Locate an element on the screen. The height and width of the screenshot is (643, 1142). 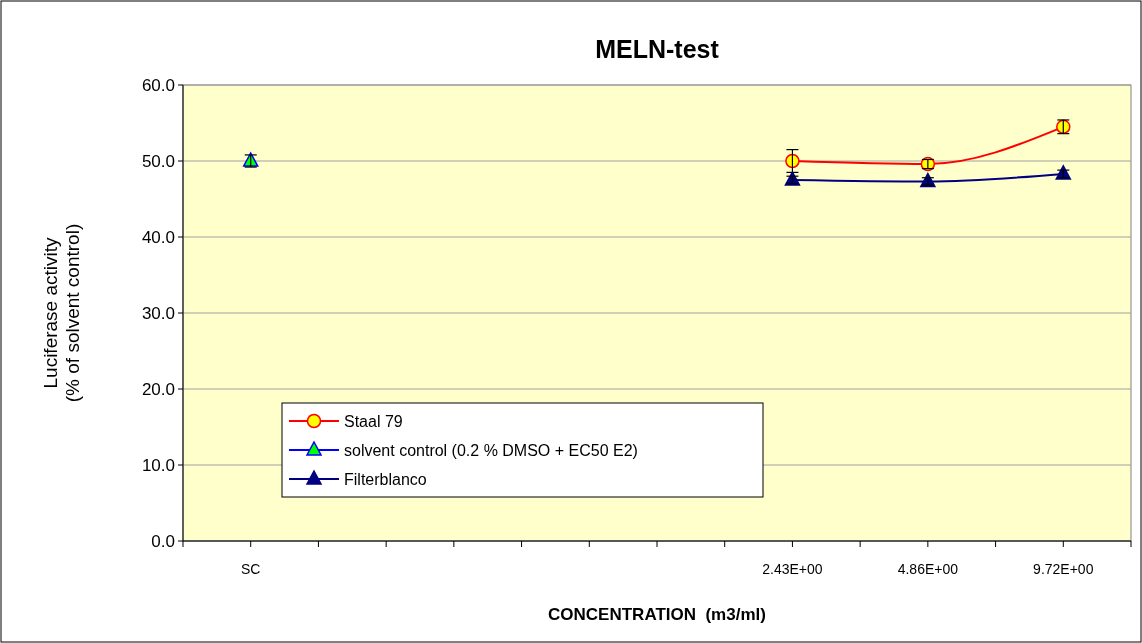
y-tick-label: 20.0 is located at coordinates (158, 389).